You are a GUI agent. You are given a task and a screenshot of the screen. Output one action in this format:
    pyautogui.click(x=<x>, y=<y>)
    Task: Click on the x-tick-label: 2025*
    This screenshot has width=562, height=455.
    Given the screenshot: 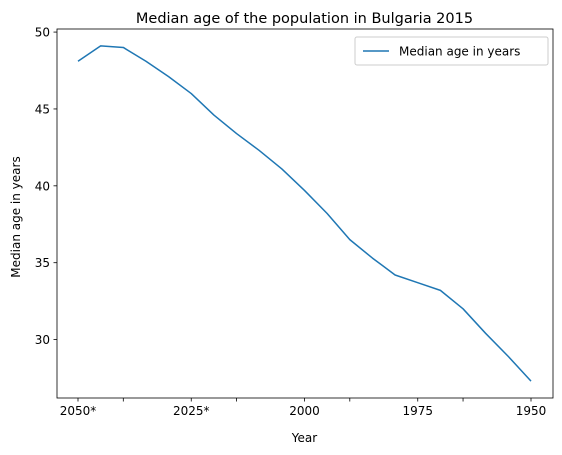 What is the action you would take?
    pyautogui.click(x=191, y=411)
    